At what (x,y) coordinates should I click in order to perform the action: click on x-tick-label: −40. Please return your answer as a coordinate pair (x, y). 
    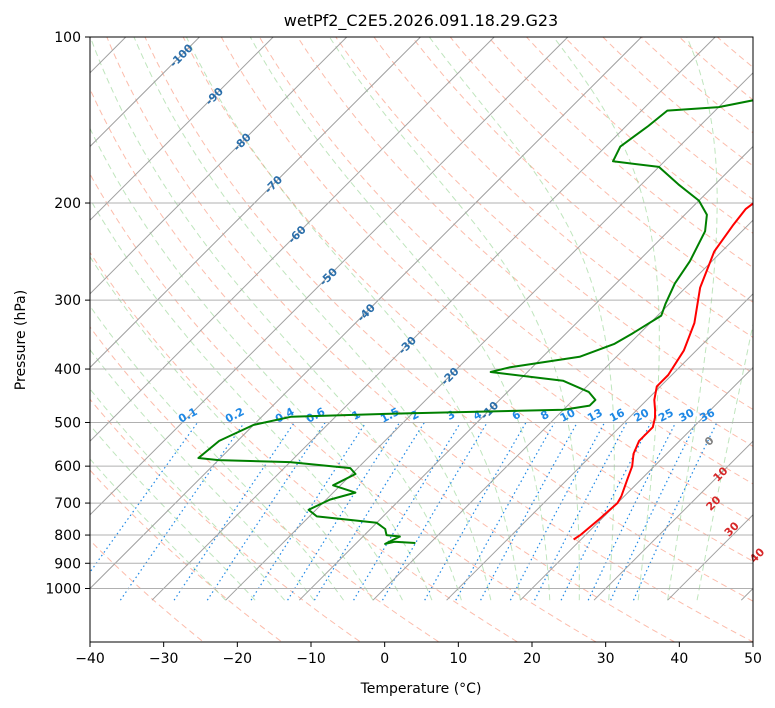
    Looking at the image, I should click on (90, 659).